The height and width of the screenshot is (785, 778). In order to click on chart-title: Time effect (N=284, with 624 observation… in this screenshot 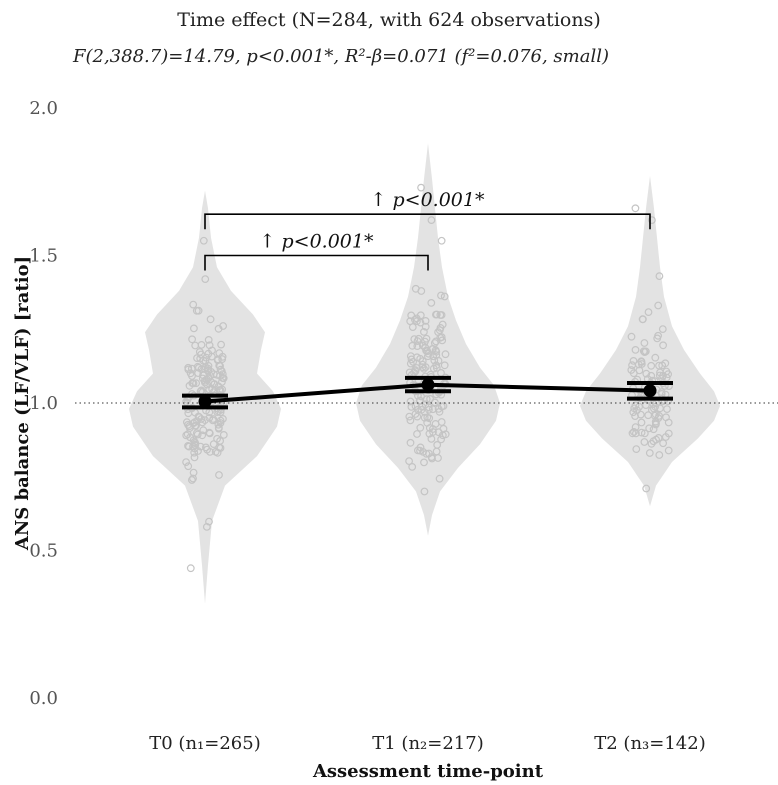, I will do `click(389, 20)`.